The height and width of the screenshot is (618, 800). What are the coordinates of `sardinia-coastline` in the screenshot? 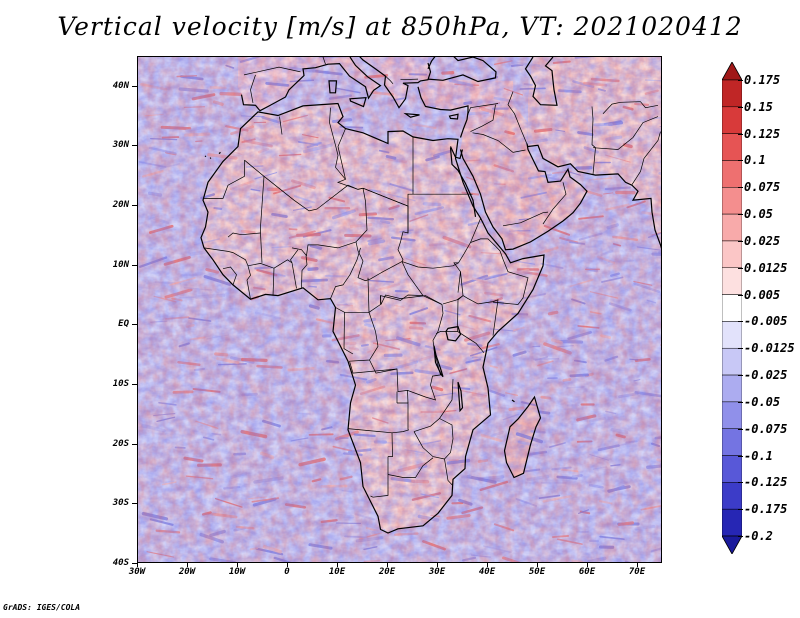 It's located at (333, 87).